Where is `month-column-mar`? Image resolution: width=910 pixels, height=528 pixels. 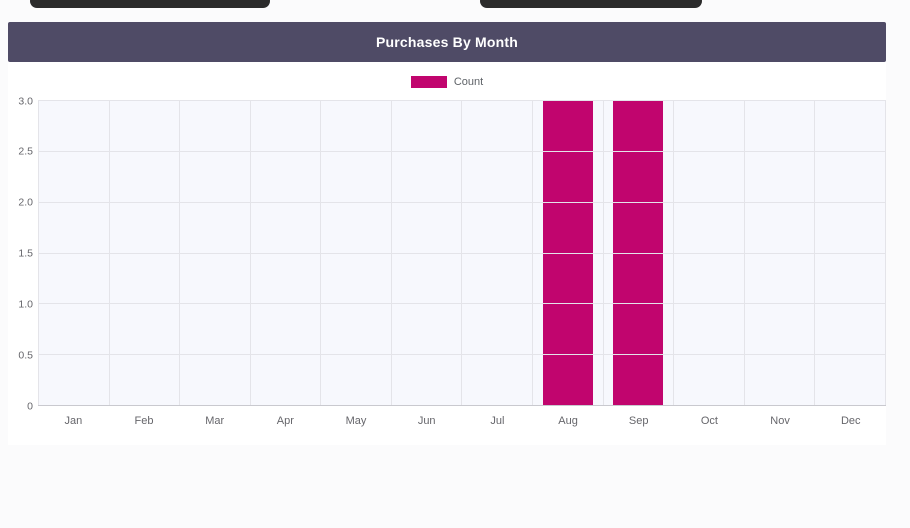 month-column-mar is located at coordinates (214, 253).